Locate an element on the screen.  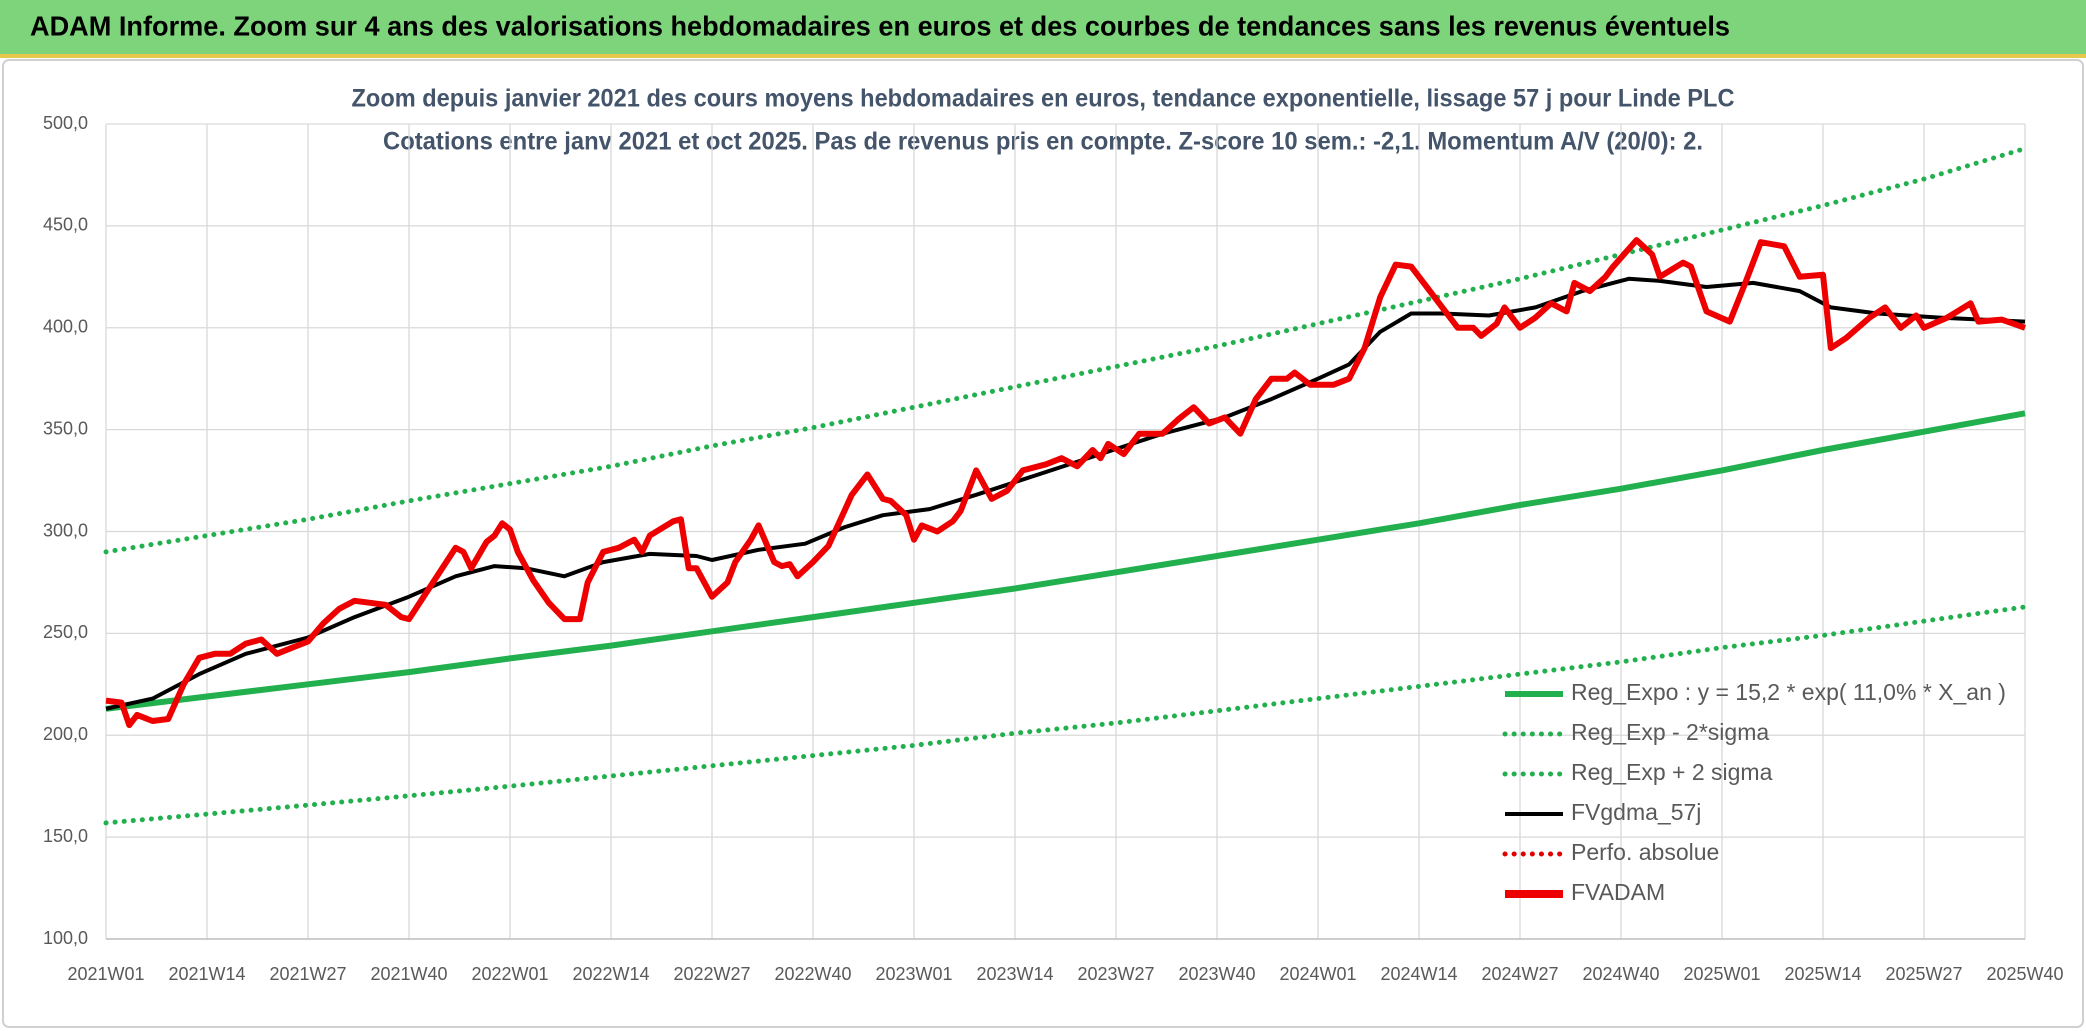
x-tick-label: 2023W14 is located at coordinates (1014, 974).